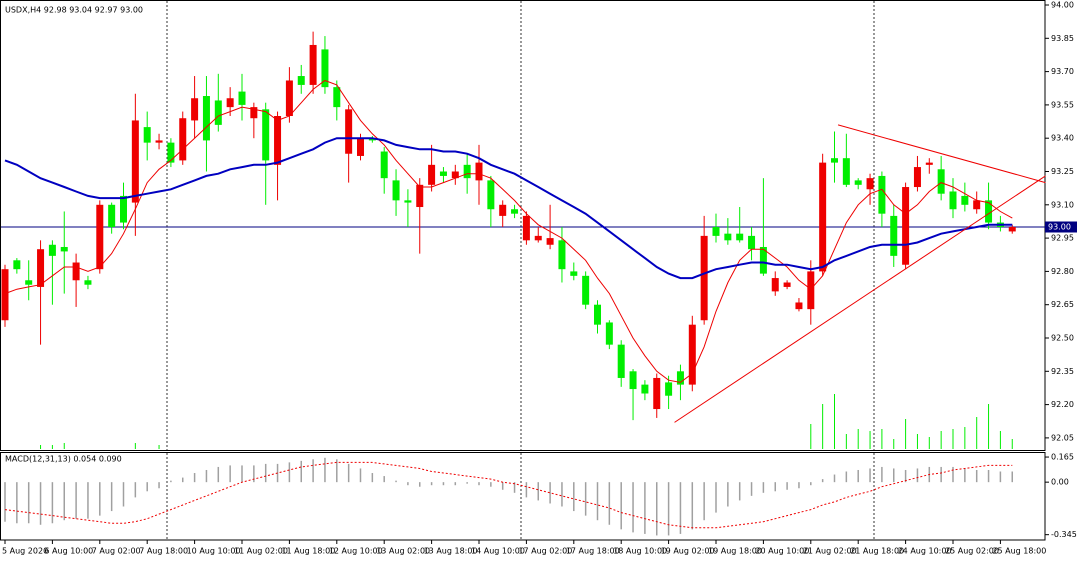  What do you see at coordinates (1060, 482) in the screenshot?
I see `y-tick-label: 0.00` at bounding box center [1060, 482].